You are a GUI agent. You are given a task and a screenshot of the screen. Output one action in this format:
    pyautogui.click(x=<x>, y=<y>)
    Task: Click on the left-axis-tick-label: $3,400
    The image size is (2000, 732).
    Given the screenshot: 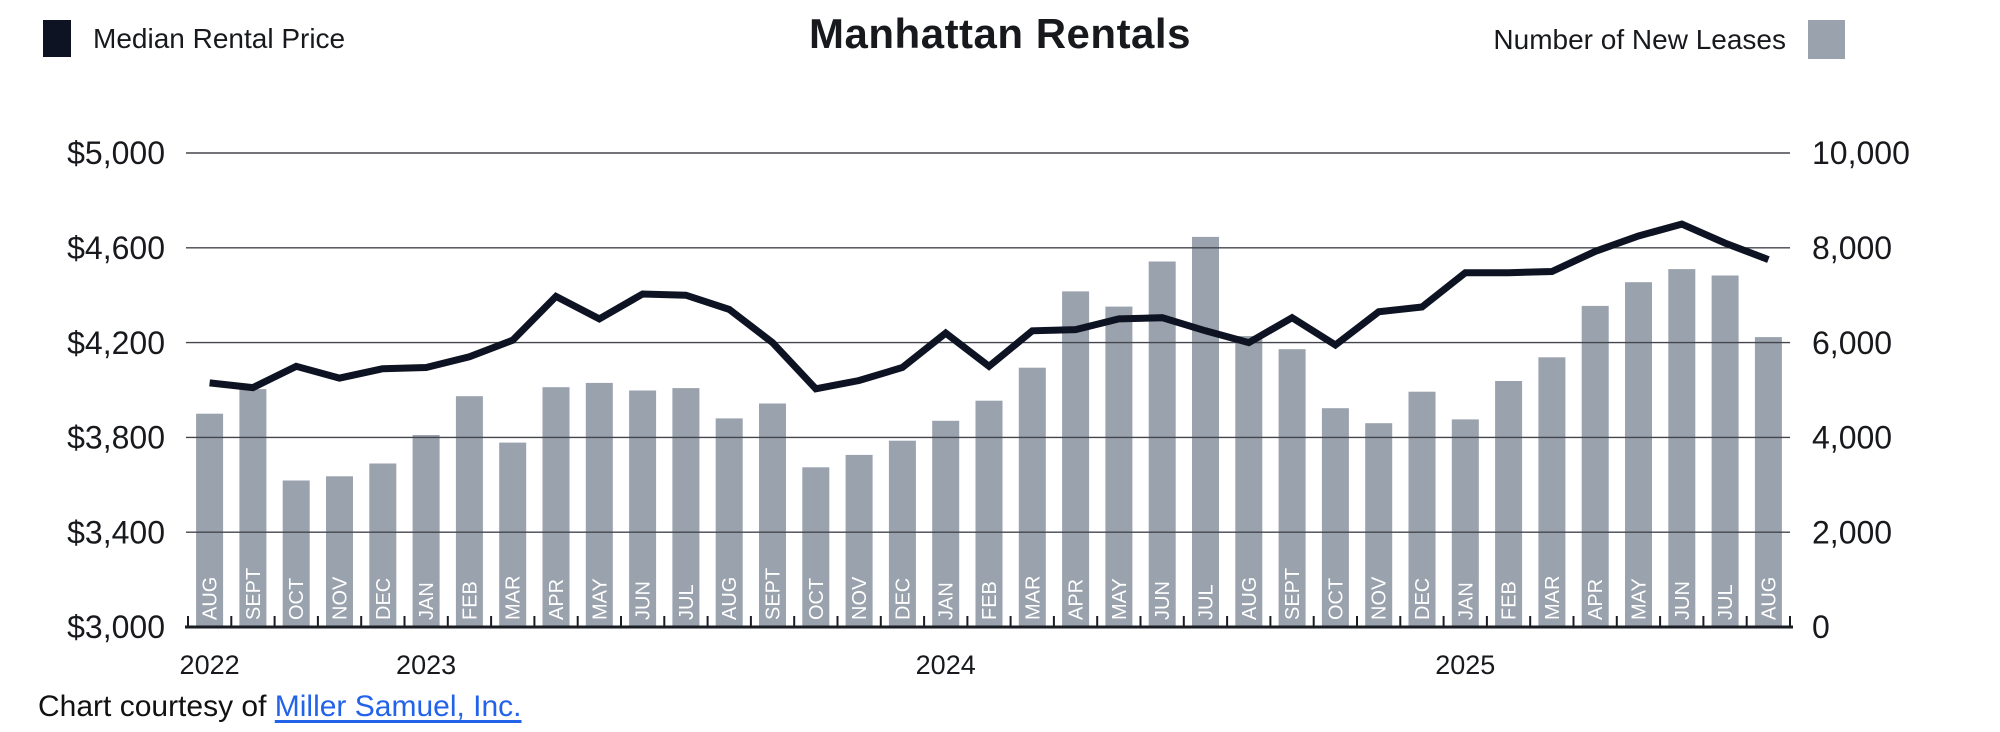 What is the action you would take?
    pyautogui.click(x=116, y=532)
    